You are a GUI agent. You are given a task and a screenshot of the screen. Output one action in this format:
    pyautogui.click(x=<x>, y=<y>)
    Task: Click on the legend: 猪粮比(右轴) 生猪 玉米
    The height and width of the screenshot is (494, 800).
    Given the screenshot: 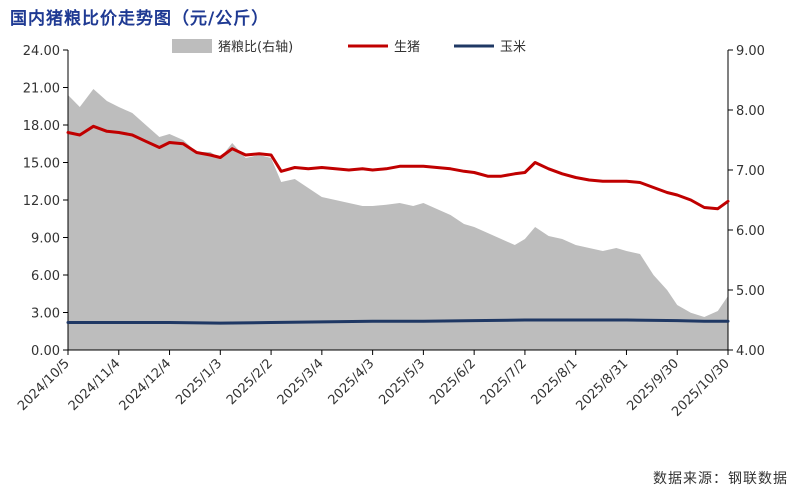 What is the action you would take?
    pyautogui.click(x=349, y=47)
    